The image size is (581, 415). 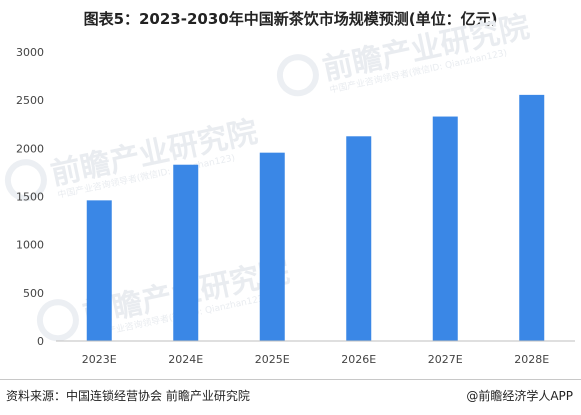 What do you see at coordinates (519, 396) in the screenshot?
I see `credit-note: @前瞻经济学人APP` at bounding box center [519, 396].